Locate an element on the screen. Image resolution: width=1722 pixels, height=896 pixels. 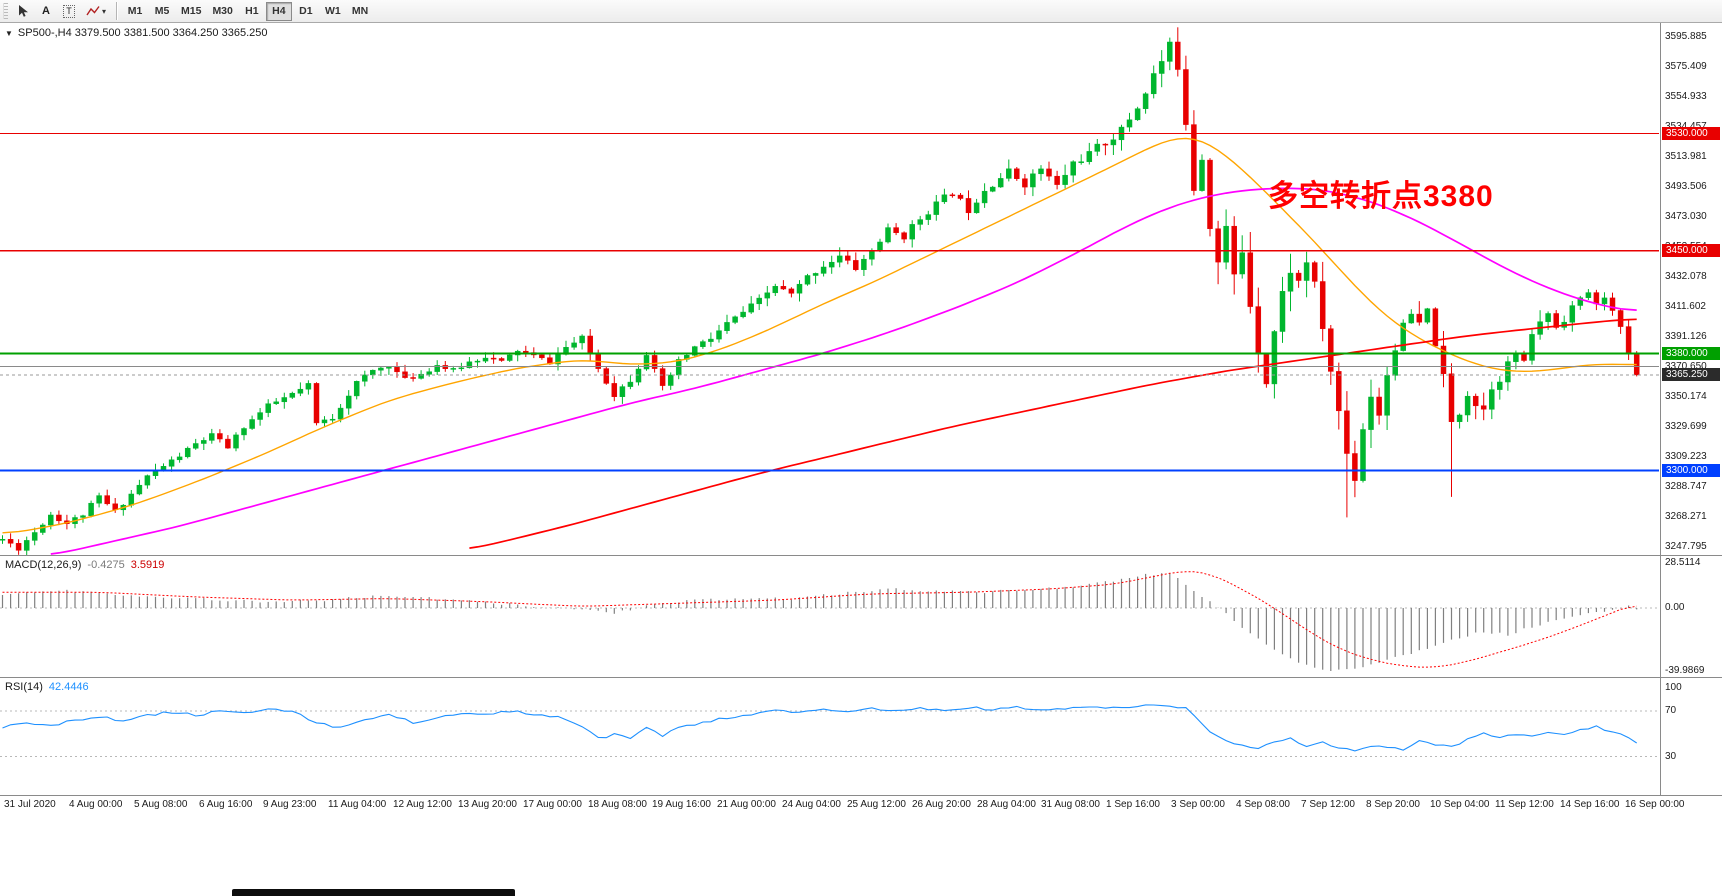
rsi-panel: RSI(14) 42.4446 100 70 30 is located at coordinates (861, 736).